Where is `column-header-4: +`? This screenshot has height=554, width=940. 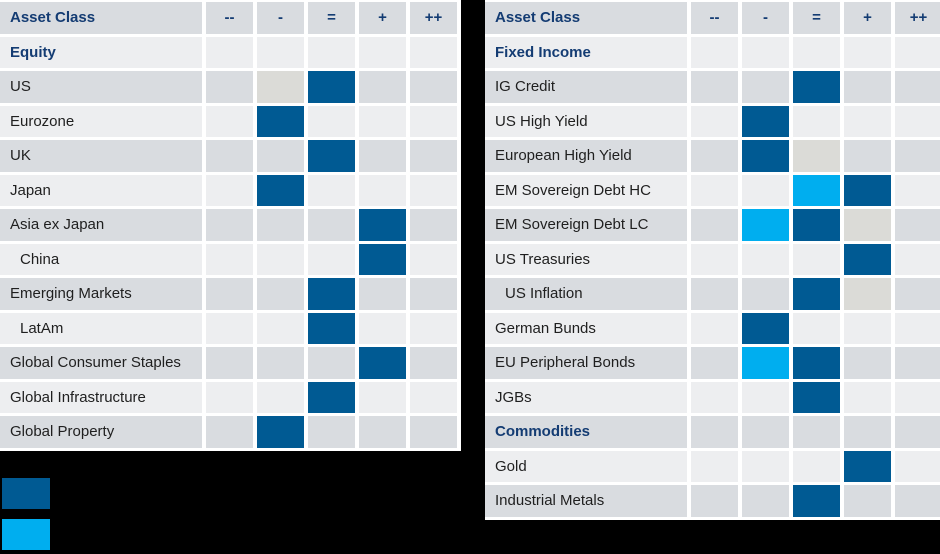
column-header-4: + is located at coordinates (382, 18).